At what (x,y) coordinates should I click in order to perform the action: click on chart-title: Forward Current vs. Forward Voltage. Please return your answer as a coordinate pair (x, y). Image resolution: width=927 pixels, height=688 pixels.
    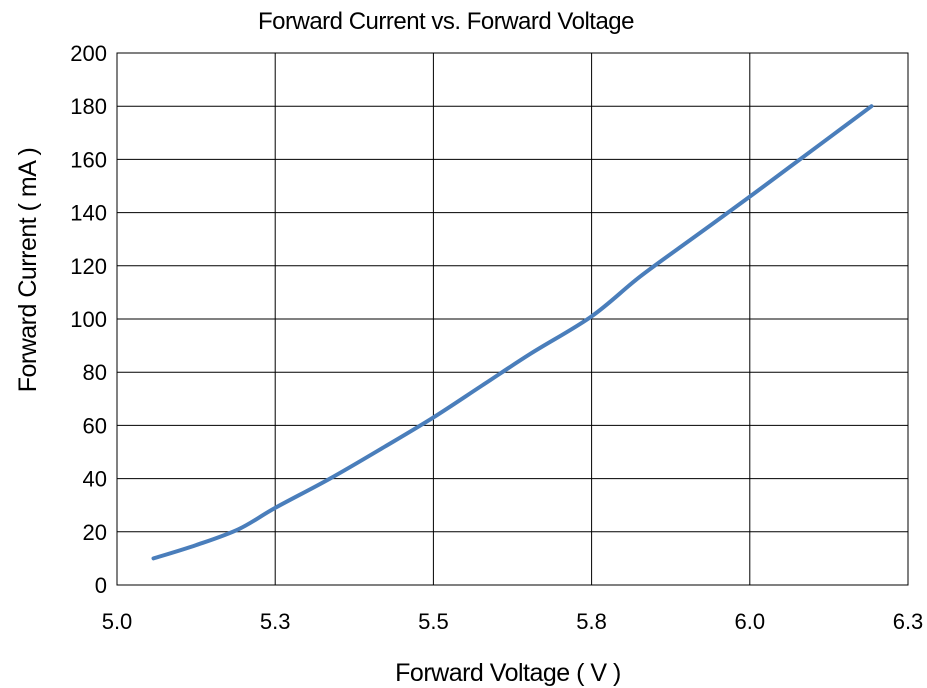
    Looking at the image, I should click on (446, 21).